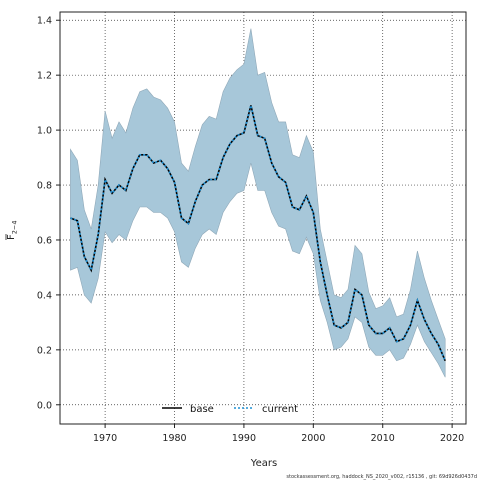 The width and height of the screenshot is (480, 480). Describe the element at coordinates (44, 76) in the screenshot. I see `y-tick-label: 1.2` at that location.